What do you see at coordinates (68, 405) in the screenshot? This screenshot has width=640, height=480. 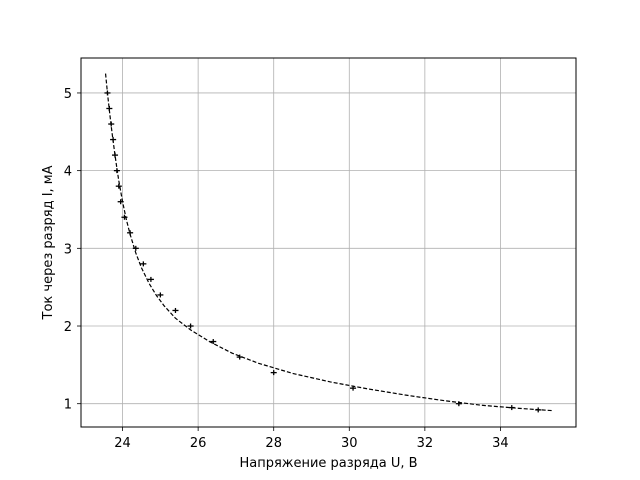 I see `y-tick-label: 1` at bounding box center [68, 405].